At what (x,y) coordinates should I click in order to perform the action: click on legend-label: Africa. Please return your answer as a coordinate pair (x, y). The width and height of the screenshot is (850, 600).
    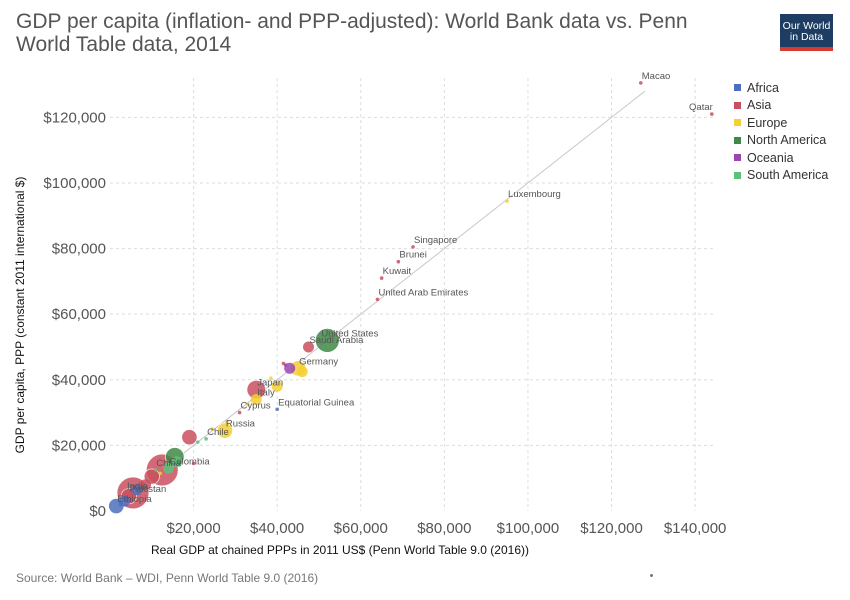
    Looking at the image, I should click on (763, 87).